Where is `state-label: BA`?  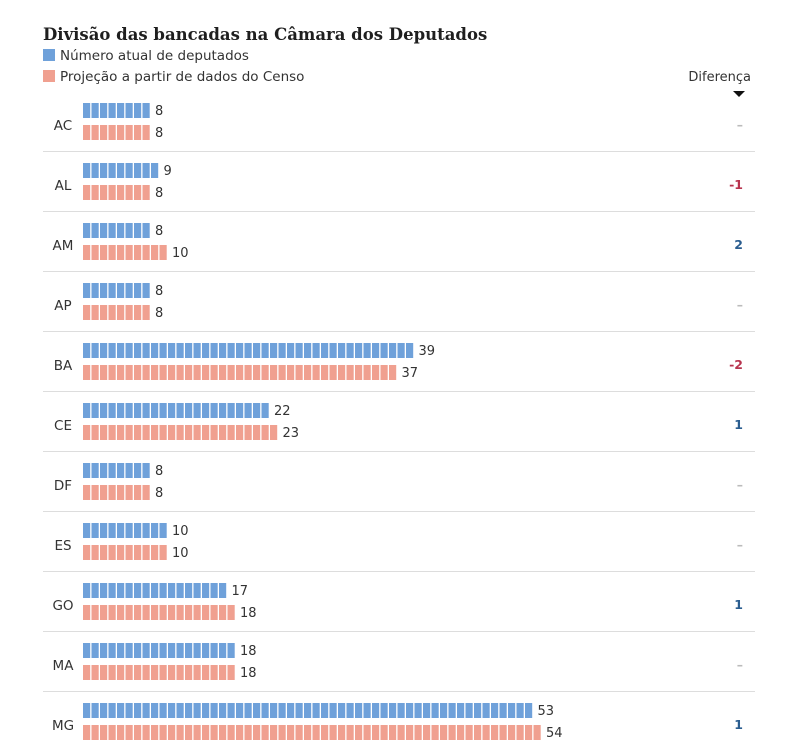
state-label: BA is located at coordinates (63, 366).